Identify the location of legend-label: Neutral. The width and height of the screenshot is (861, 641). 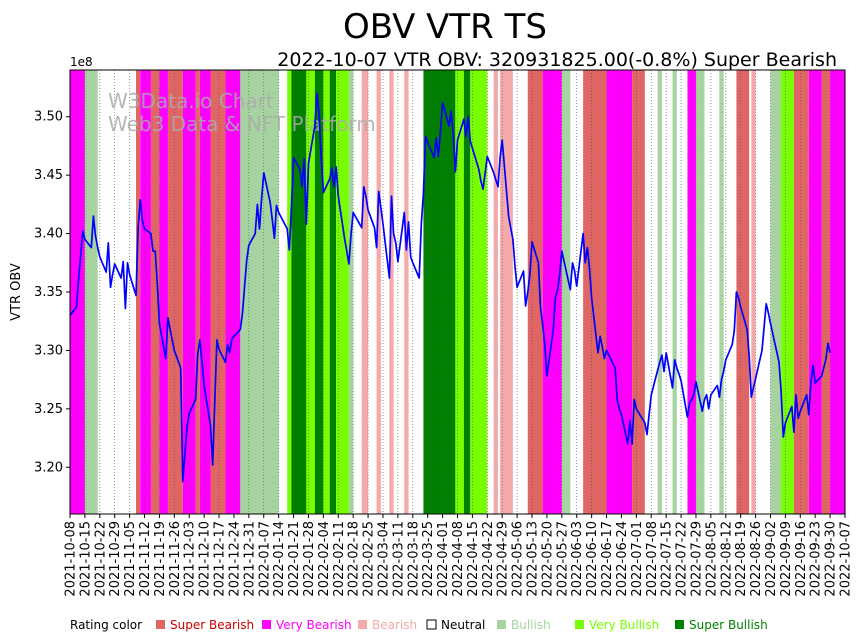
(463, 625).